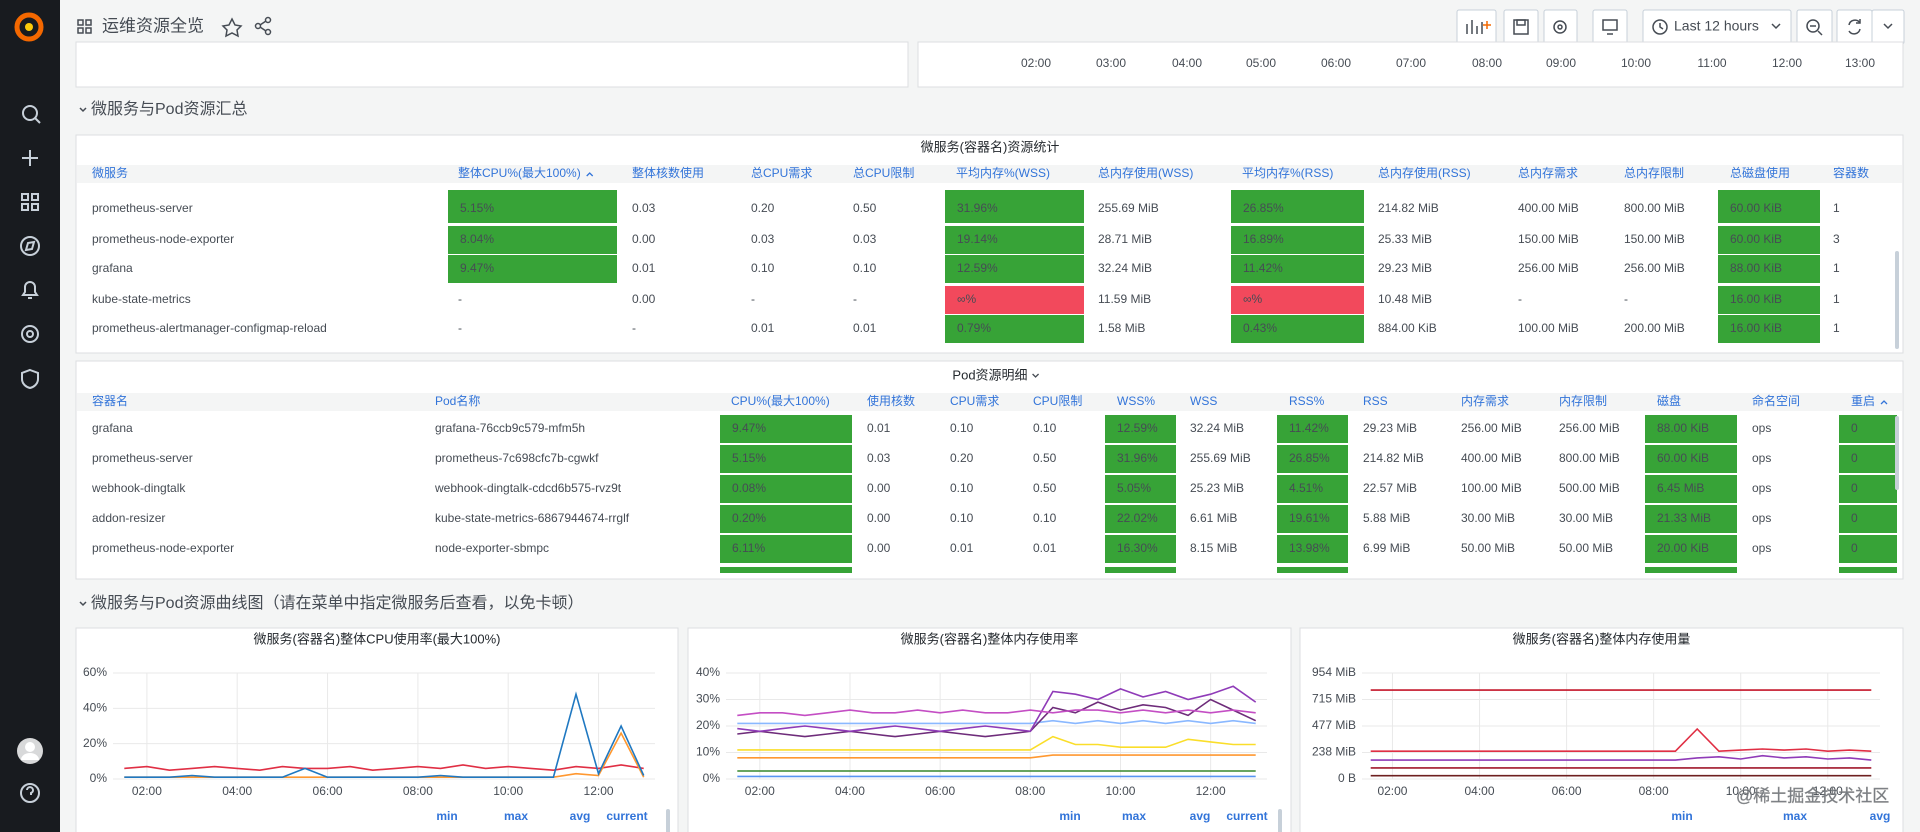  Describe the element at coordinates (962, 458) in the screenshot. I see `table-cell: 0.20` at that location.